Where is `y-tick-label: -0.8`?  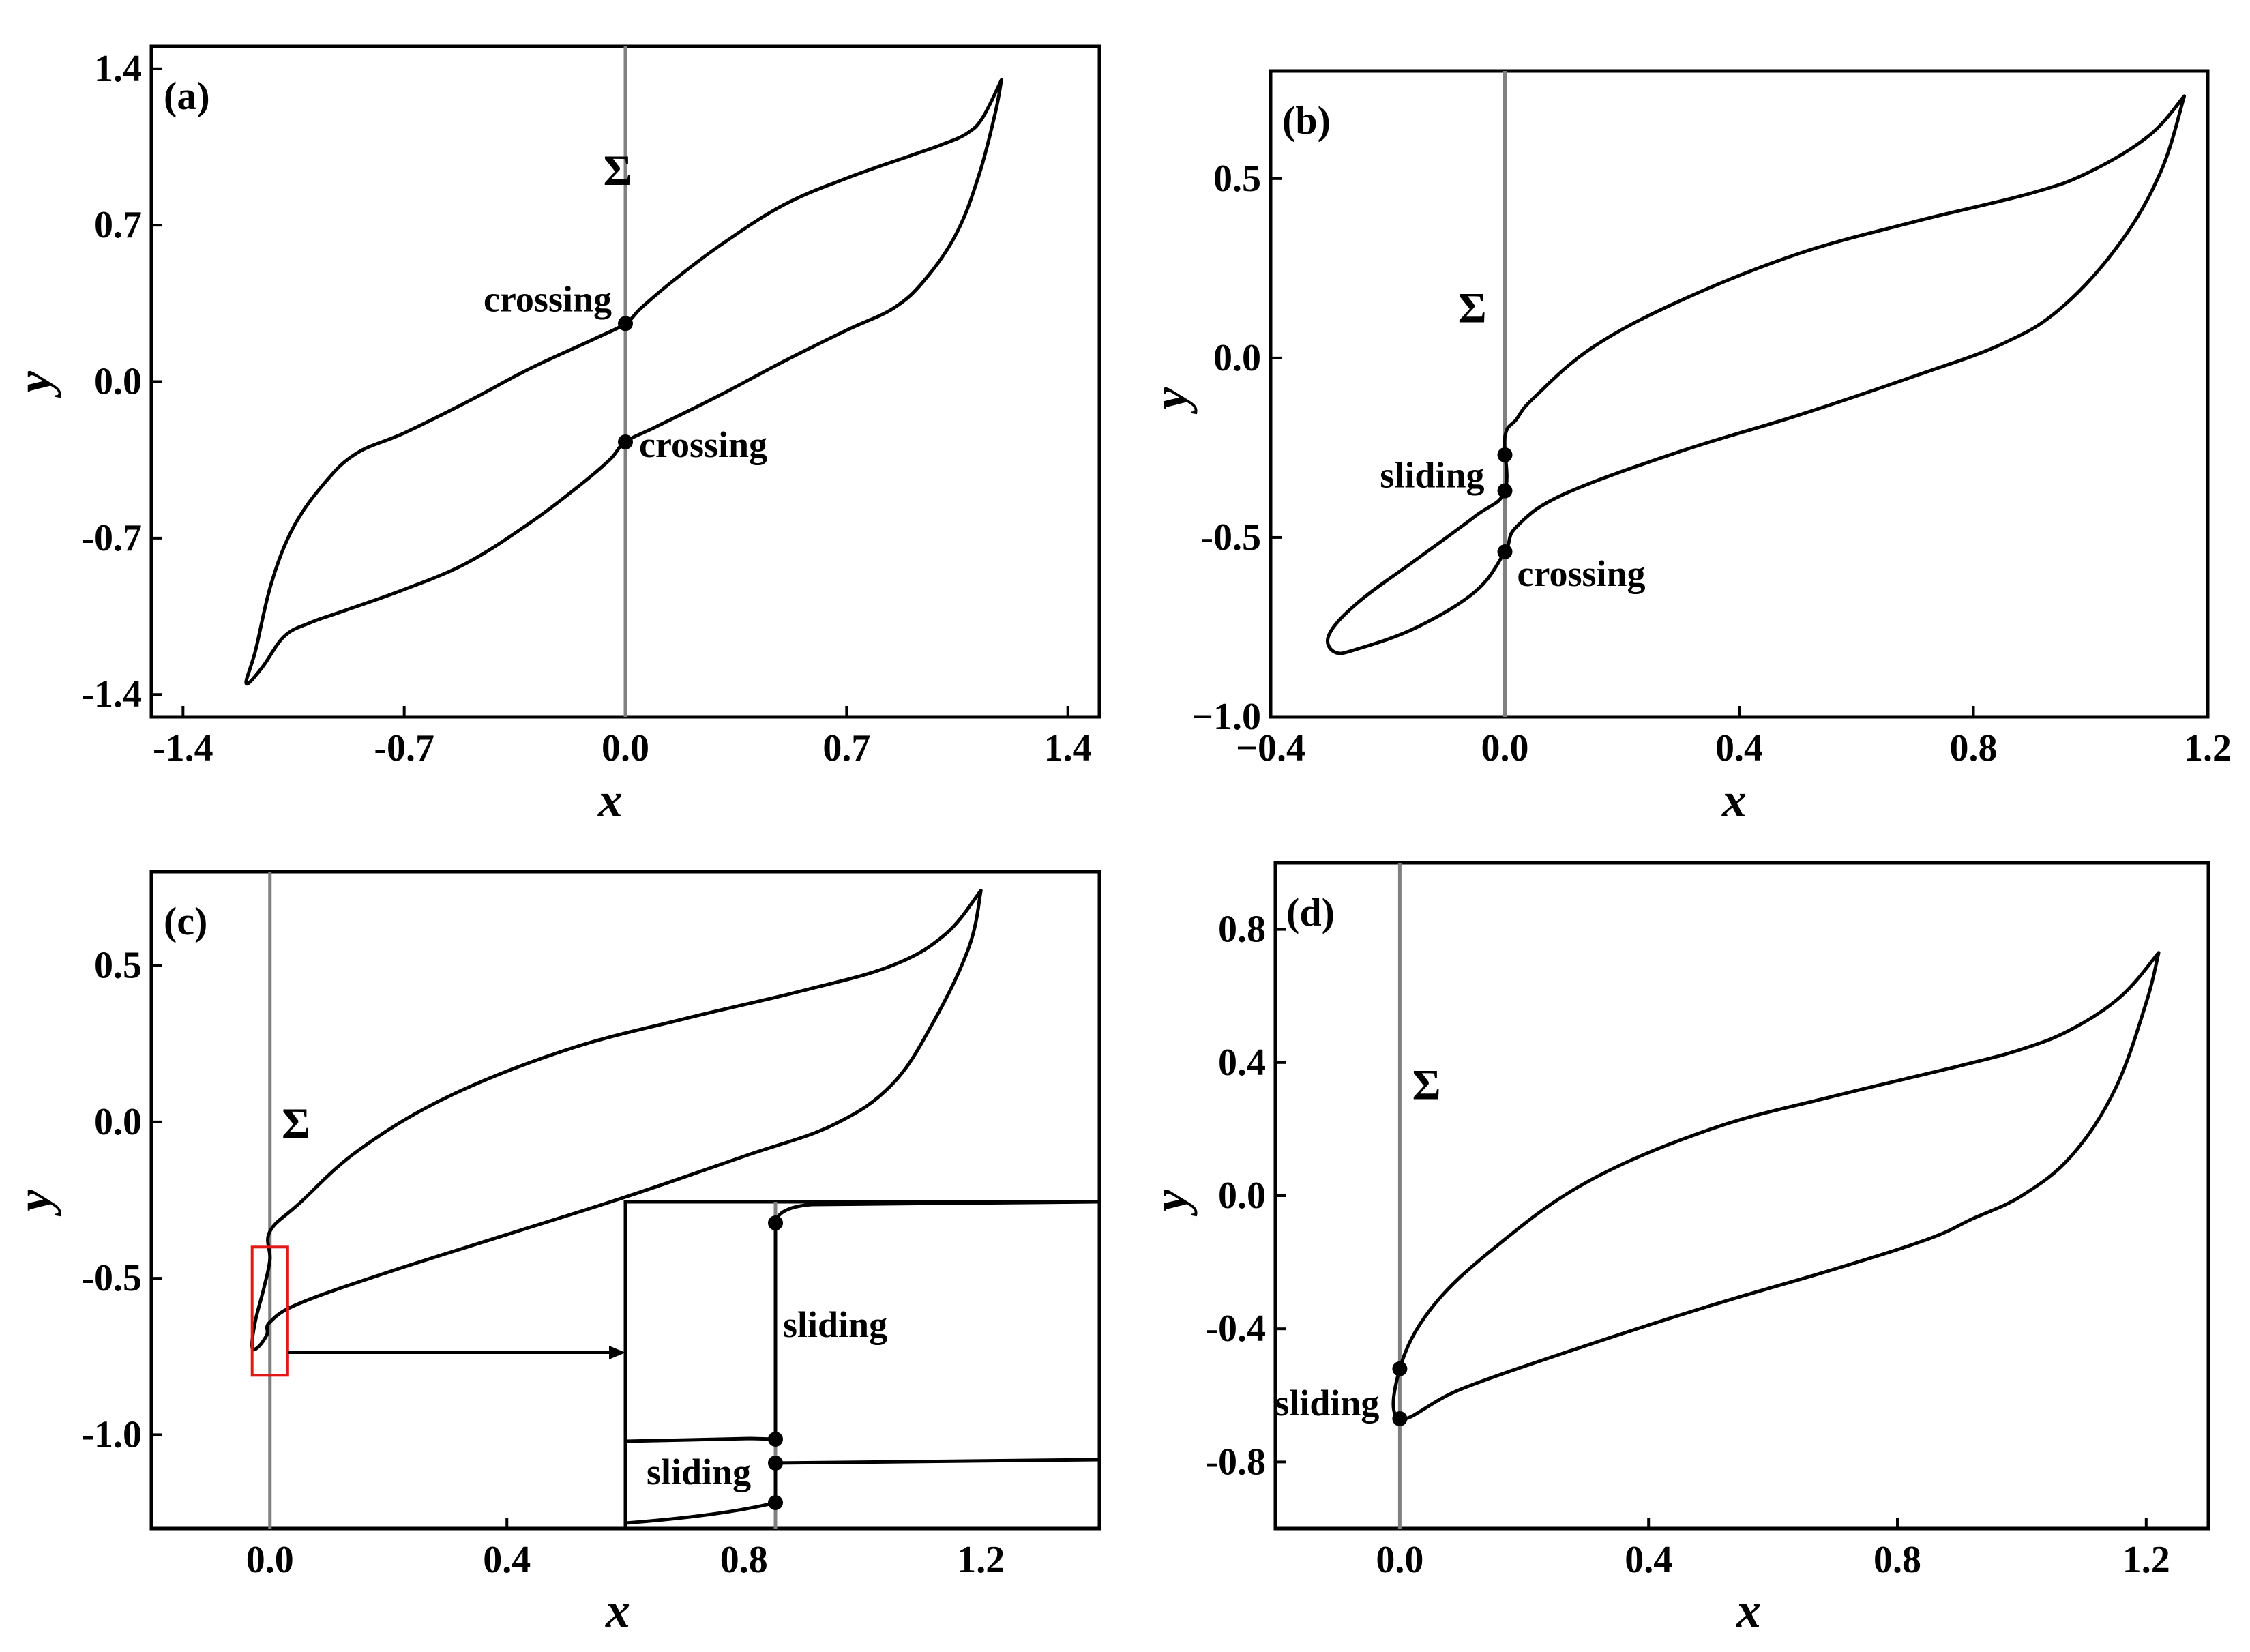
y-tick-label: -0.8 is located at coordinates (1235, 1462).